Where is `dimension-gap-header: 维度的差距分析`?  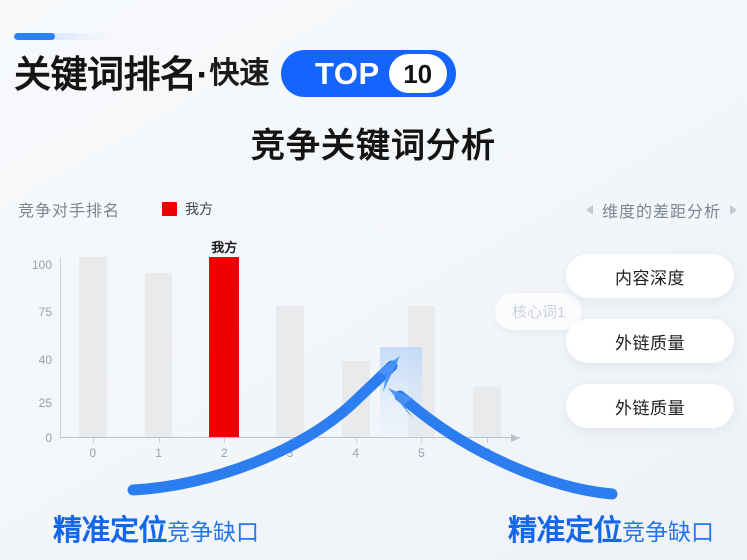 dimension-gap-header: 维度的差距分析 is located at coordinates (661, 210).